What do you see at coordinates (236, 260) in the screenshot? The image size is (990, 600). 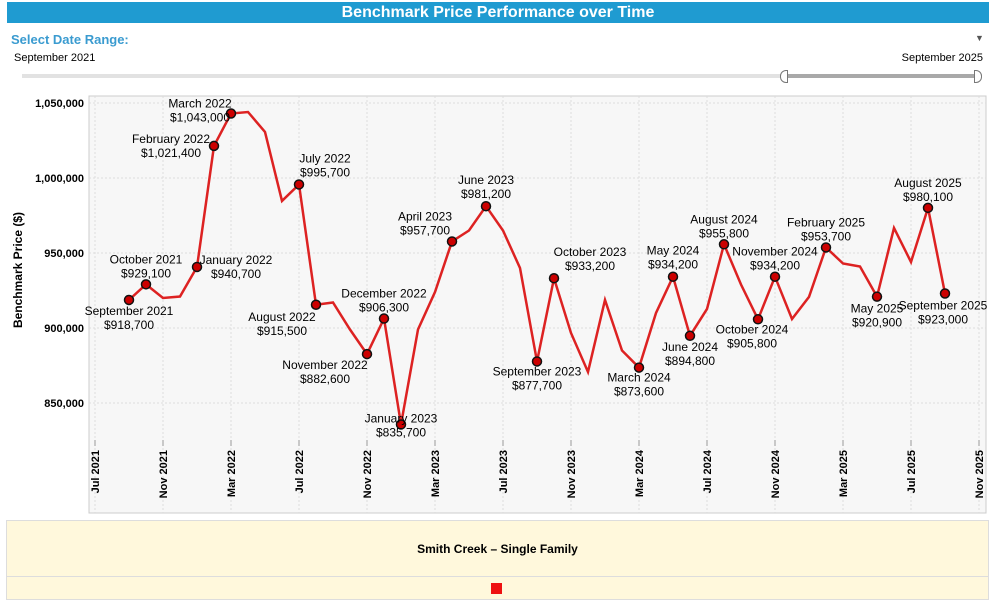 I see `point-date-label: January 2022` at bounding box center [236, 260].